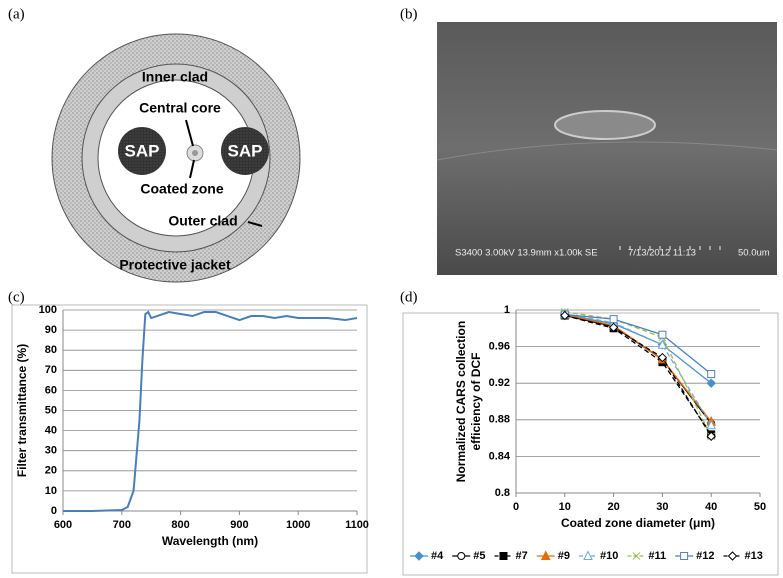 The height and width of the screenshot is (578, 783). I want to click on sem-edge, so click(607, 151).